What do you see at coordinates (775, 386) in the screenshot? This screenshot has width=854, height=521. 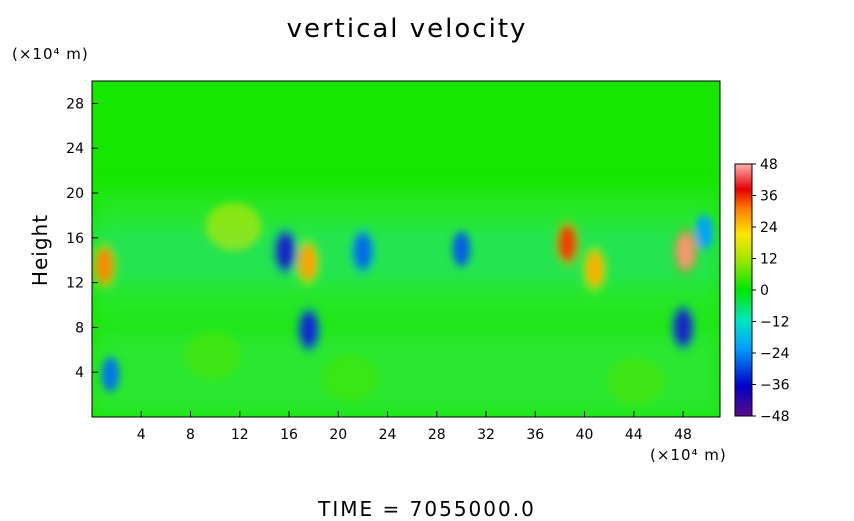 I see `colorbar-tick-label: −36` at bounding box center [775, 386].